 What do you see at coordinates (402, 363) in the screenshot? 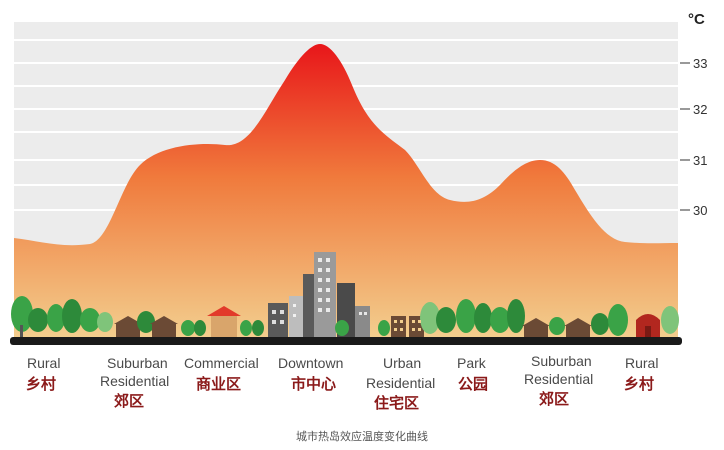
I see `zone-label-en: Urban` at bounding box center [402, 363].